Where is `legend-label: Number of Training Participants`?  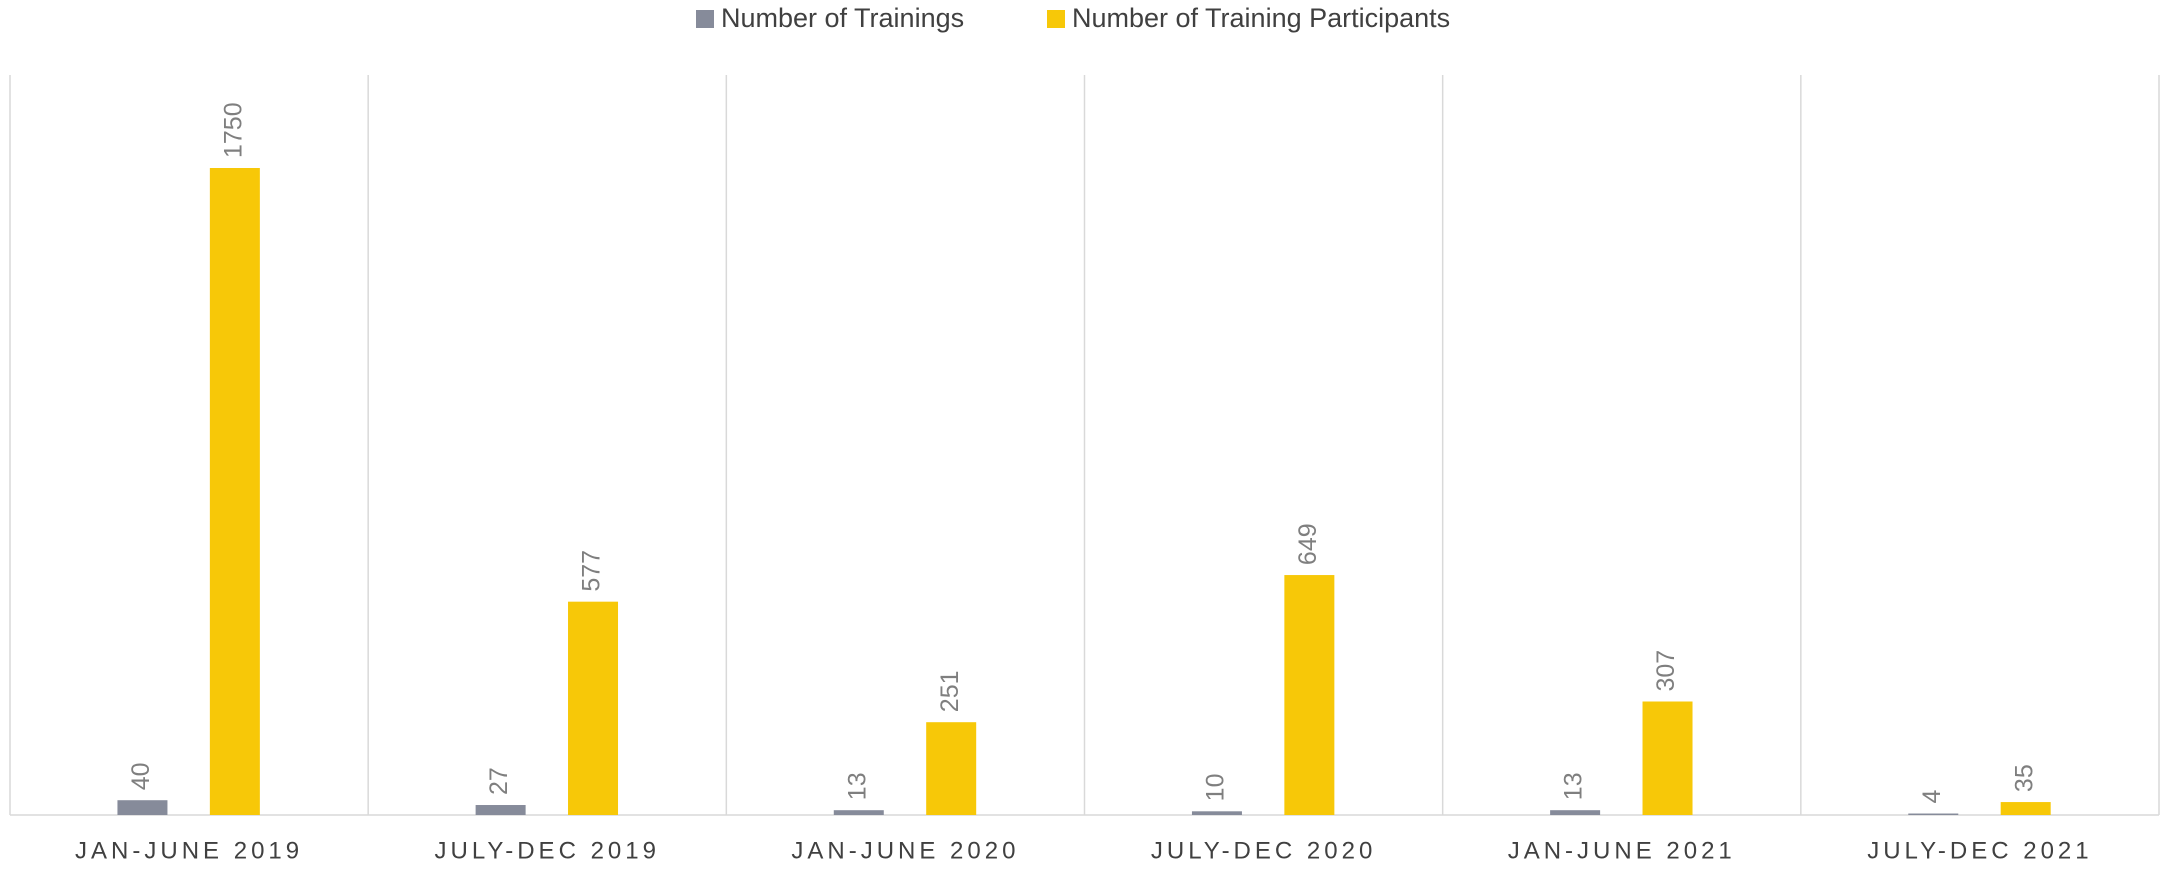
legend-label: Number of Training Participants is located at coordinates (1261, 18).